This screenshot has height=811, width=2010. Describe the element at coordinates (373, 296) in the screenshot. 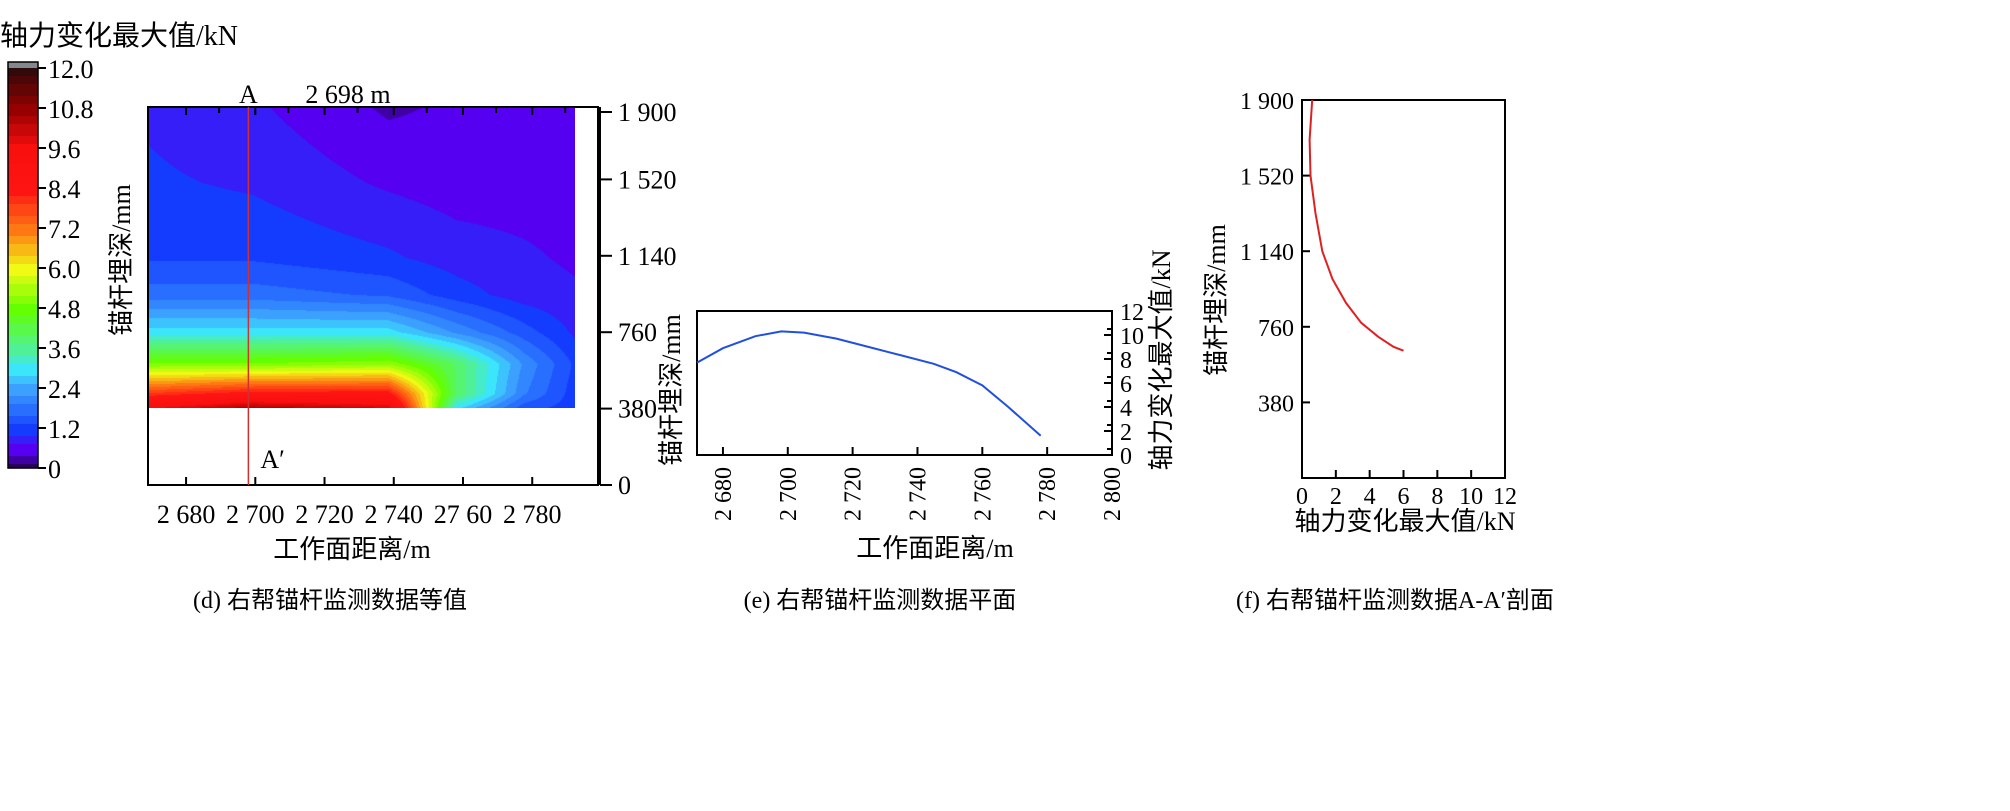

I see `plot-frame-d` at that location.